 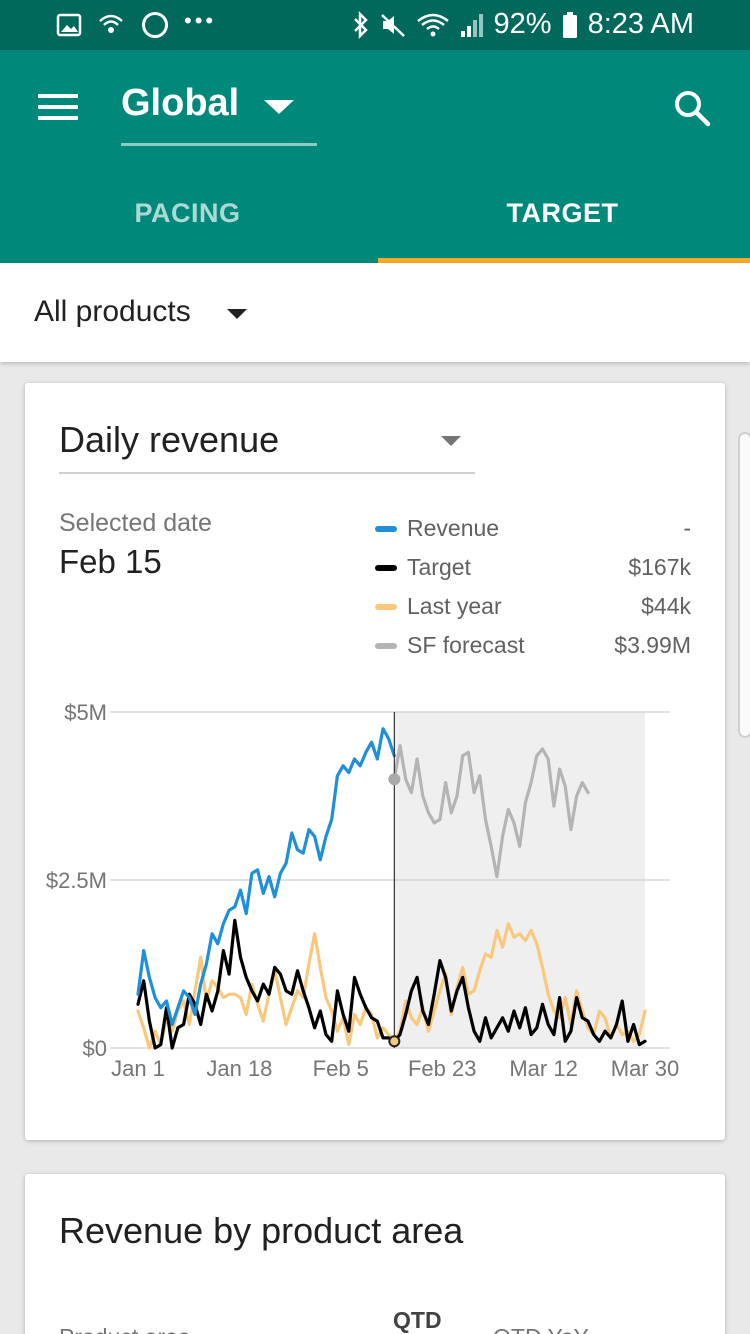 I want to click on battery-icon, so click(x=569, y=24).